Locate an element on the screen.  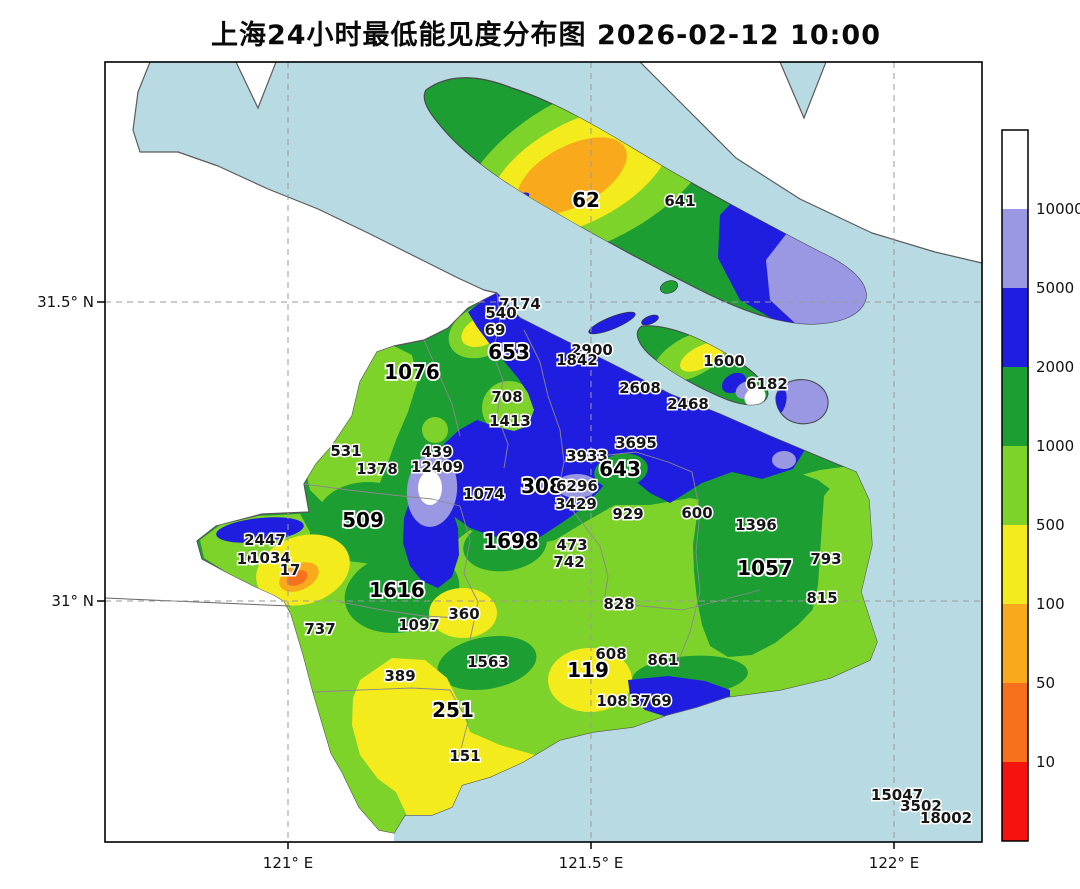
colorbar-tick-label: 50 is located at coordinates (1045, 683).